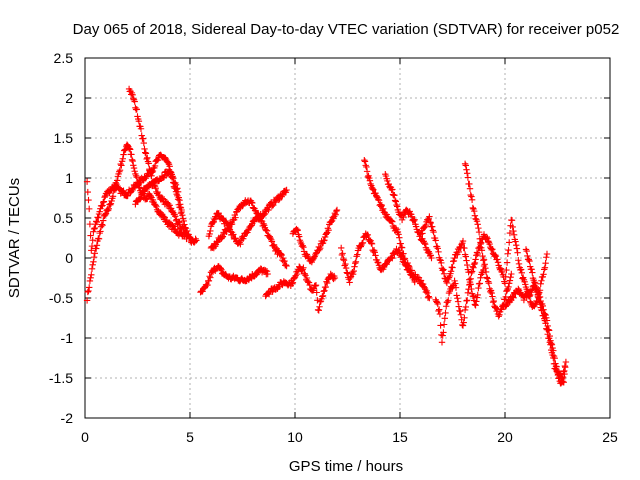  What do you see at coordinates (64, 138) in the screenshot?
I see `y-tick-label: 1.5` at bounding box center [64, 138].